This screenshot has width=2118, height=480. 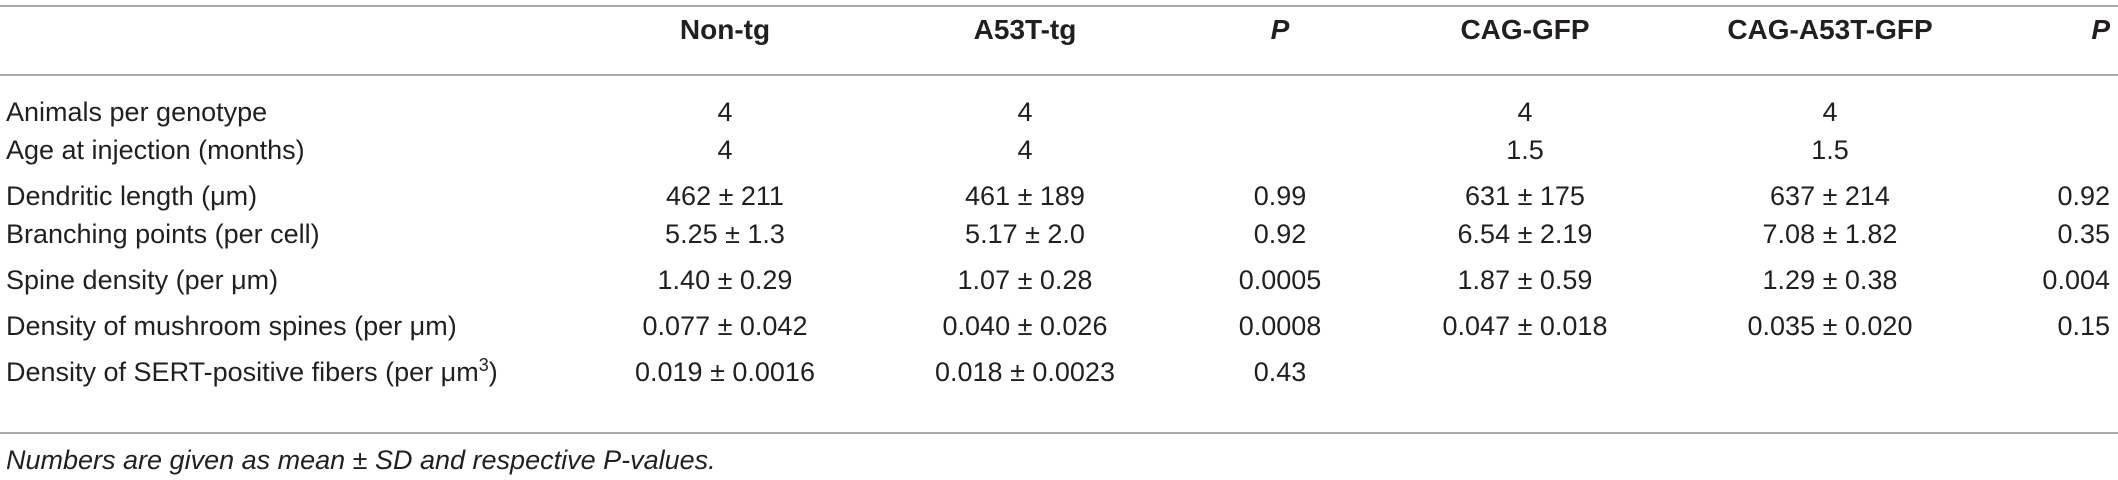 What do you see at coordinates (1830, 234) in the screenshot?
I see `cell-cag-a53t-gfp: 7.08 ± 1.82` at bounding box center [1830, 234].